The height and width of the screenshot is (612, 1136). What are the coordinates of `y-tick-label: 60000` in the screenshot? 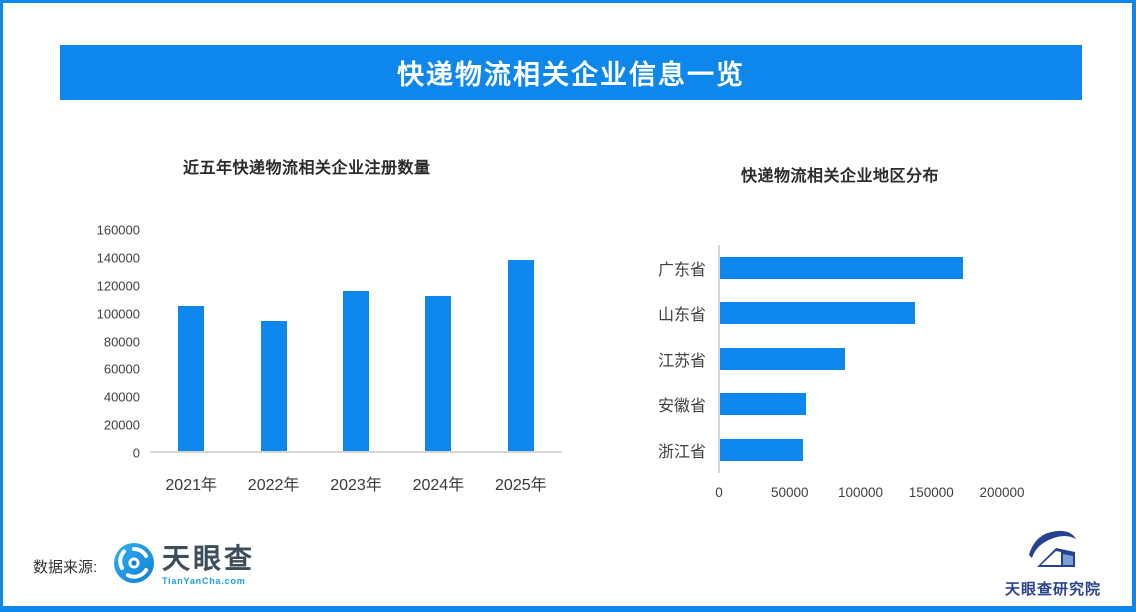 It's located at (121, 369).